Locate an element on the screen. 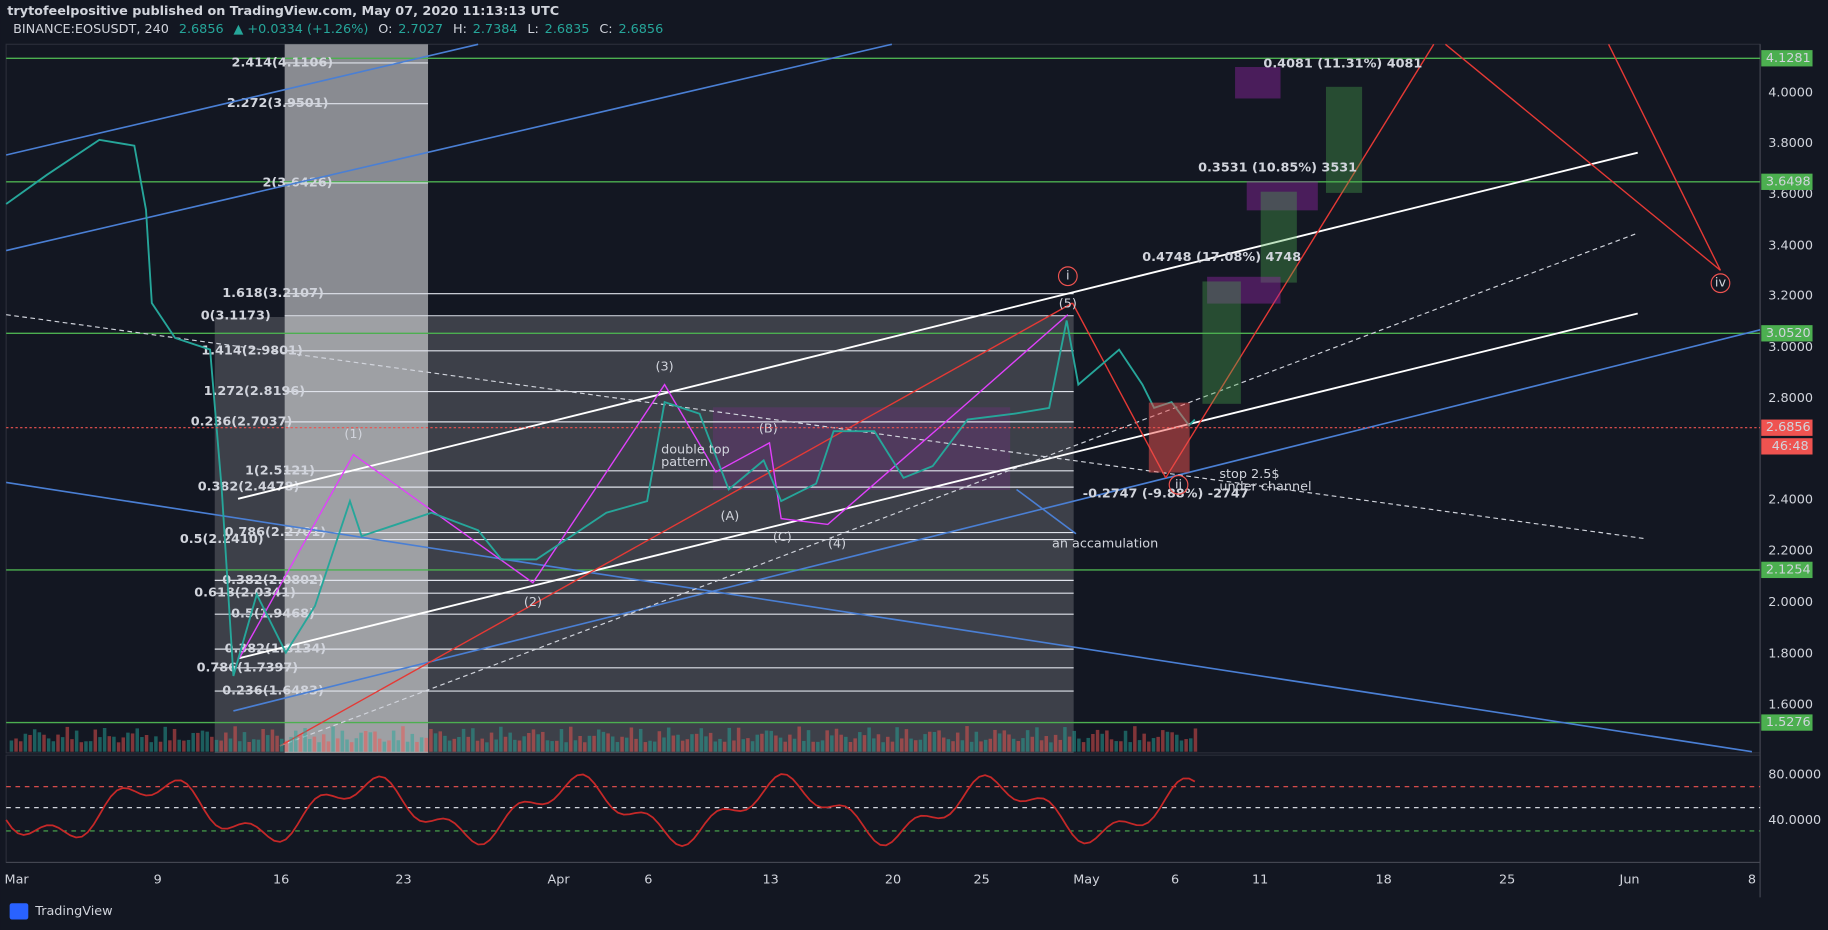  last-price-tag is located at coordinates (1787, 427).